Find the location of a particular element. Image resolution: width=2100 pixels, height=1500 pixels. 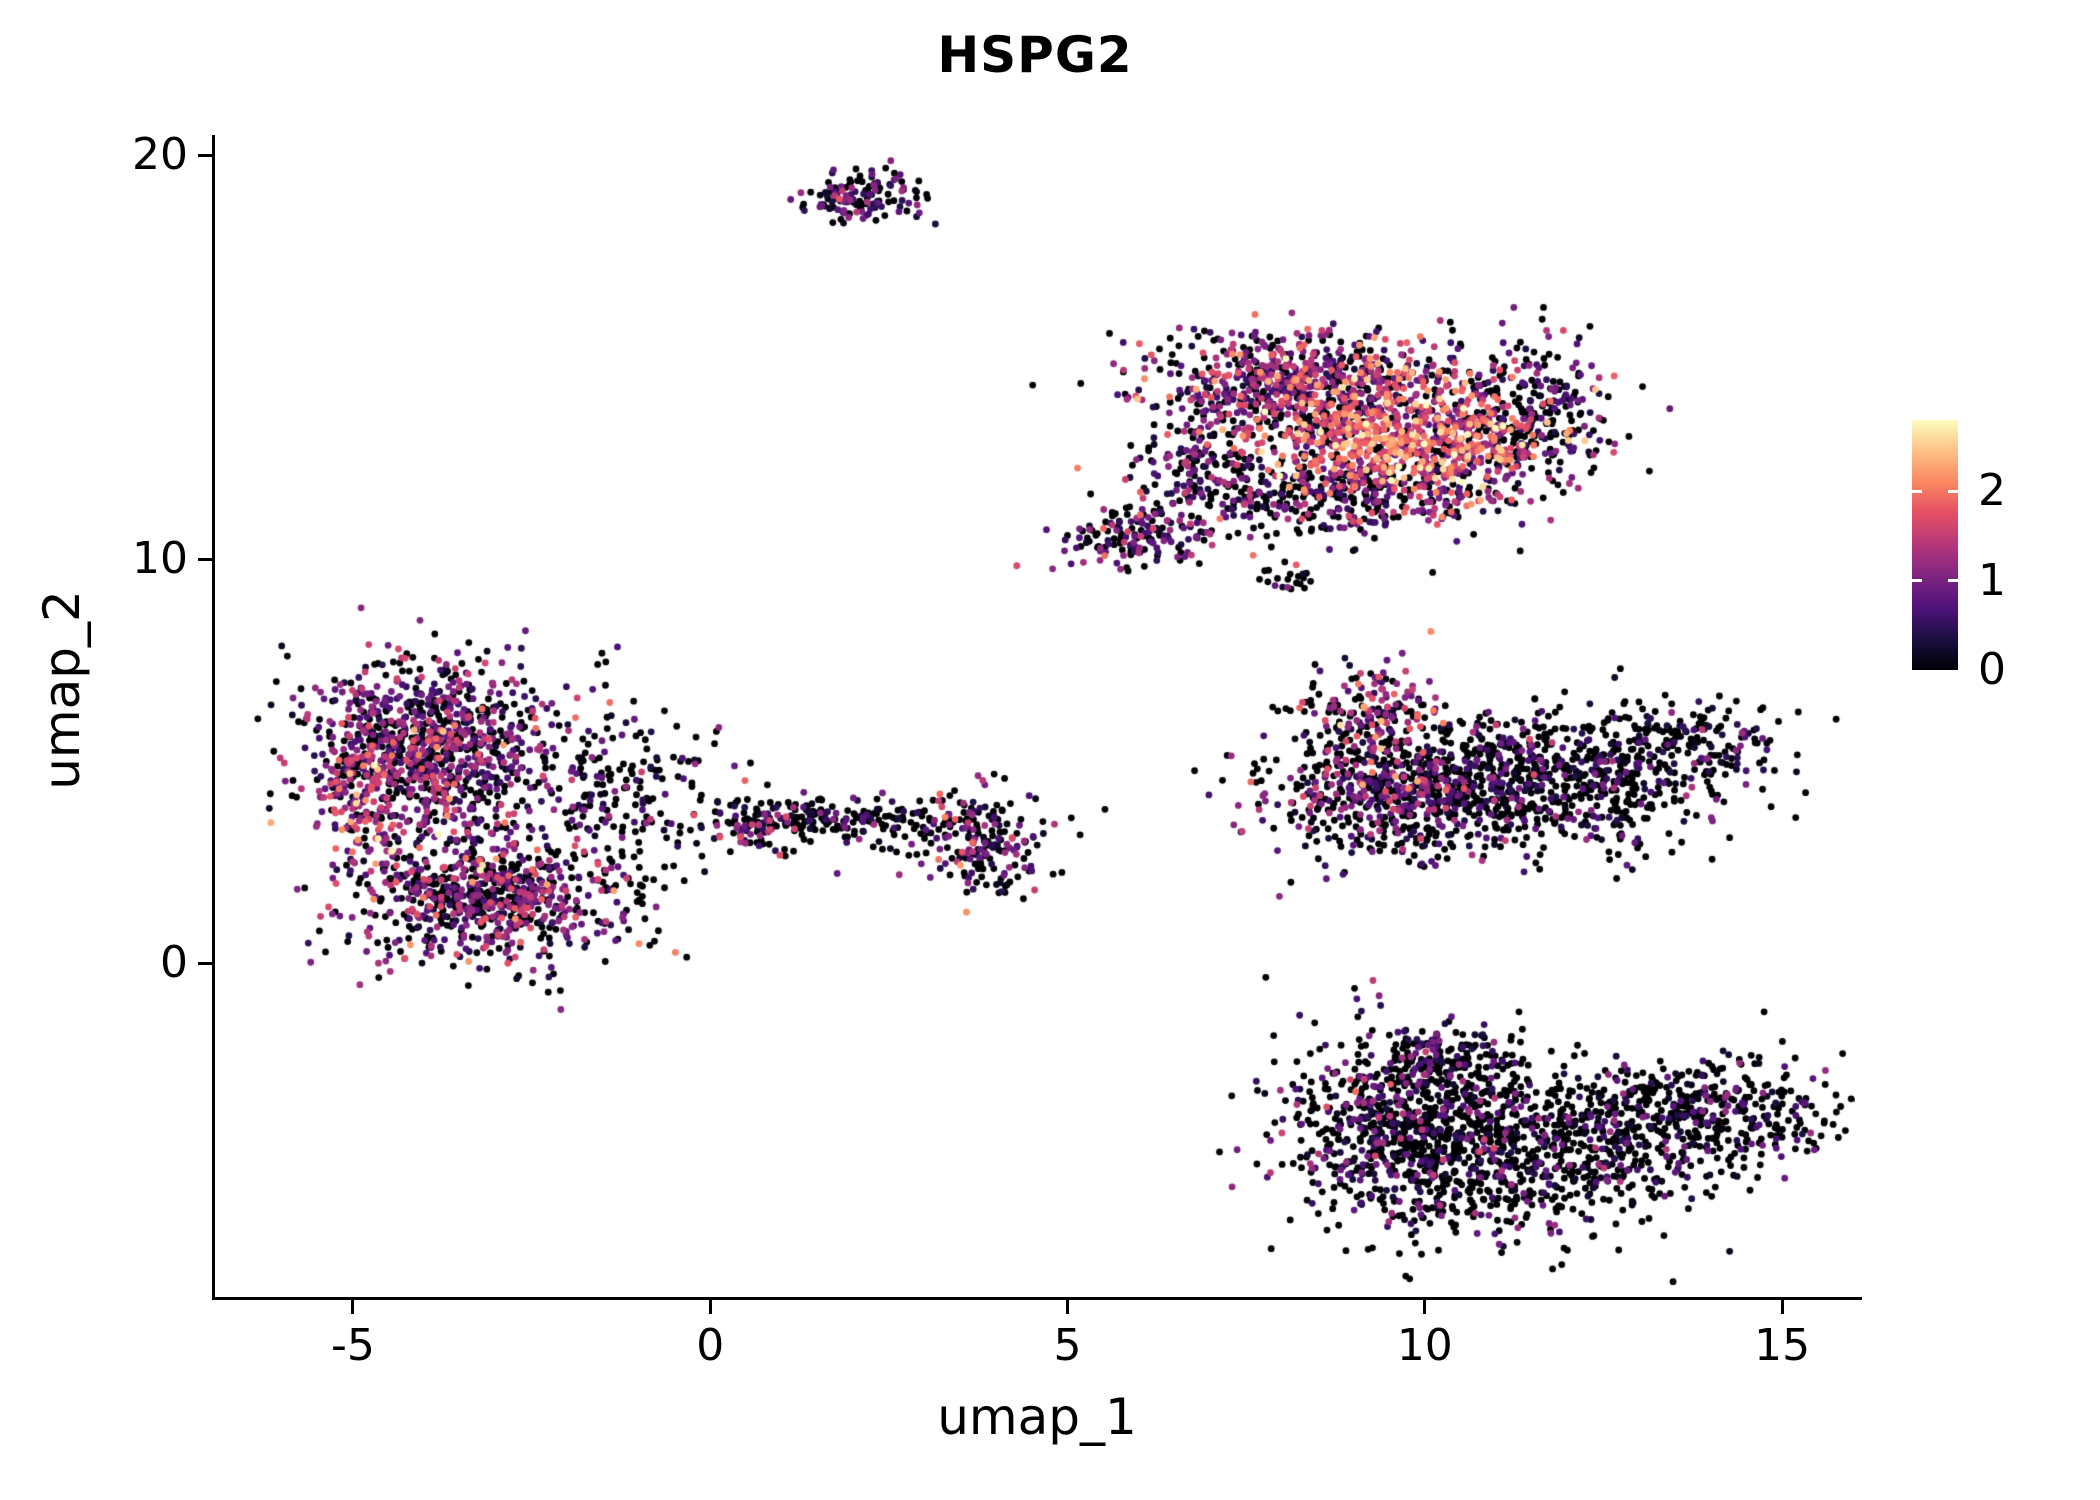

x-tick-label: -5 is located at coordinates (352, 1345).